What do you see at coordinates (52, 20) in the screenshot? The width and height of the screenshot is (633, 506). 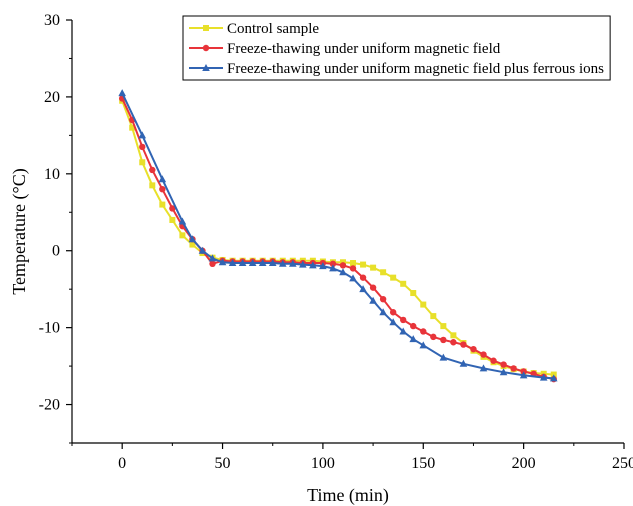 I see `y-tick-label: 30` at bounding box center [52, 20].